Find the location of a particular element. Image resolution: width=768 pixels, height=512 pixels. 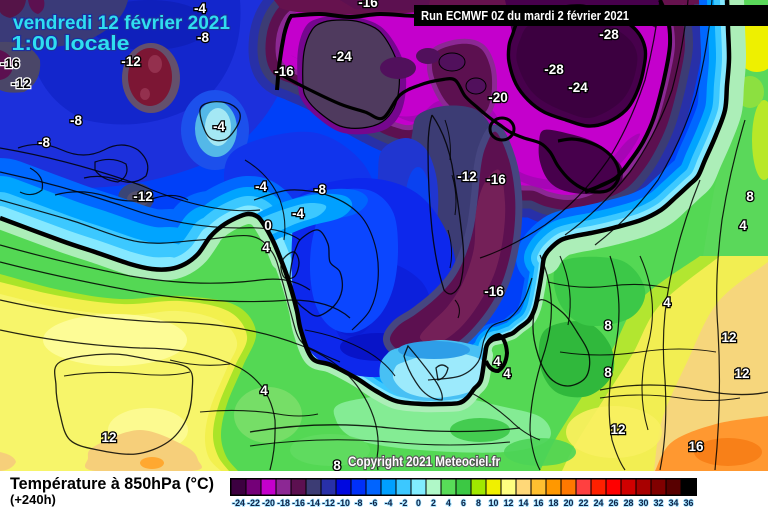

svg-text: 20 is located at coordinates (569, 503).